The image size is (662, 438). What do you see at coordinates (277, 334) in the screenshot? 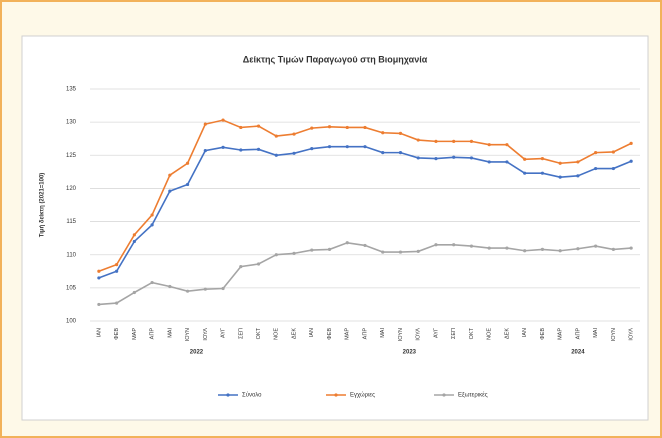
I see `x-tick-label: ΝΟΕ` at bounding box center [277, 334].